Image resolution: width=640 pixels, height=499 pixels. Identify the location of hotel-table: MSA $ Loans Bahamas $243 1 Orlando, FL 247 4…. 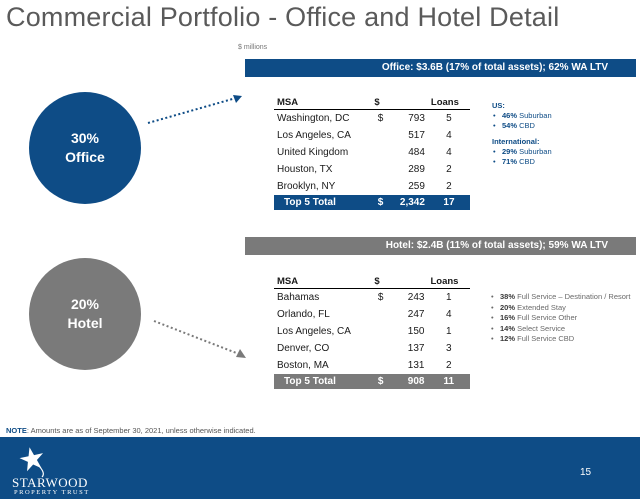
(372, 331).